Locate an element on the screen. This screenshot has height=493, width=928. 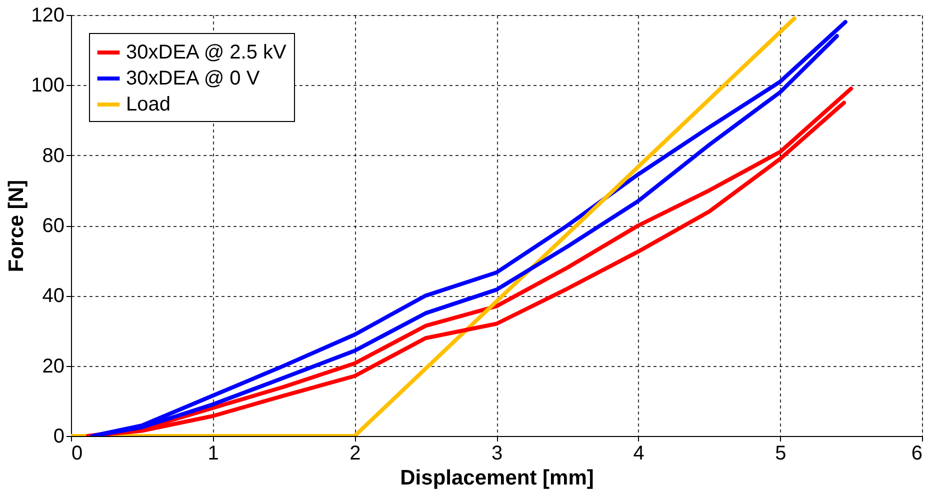
legend-label: 30xDEA @ 0 V is located at coordinates (193, 79).